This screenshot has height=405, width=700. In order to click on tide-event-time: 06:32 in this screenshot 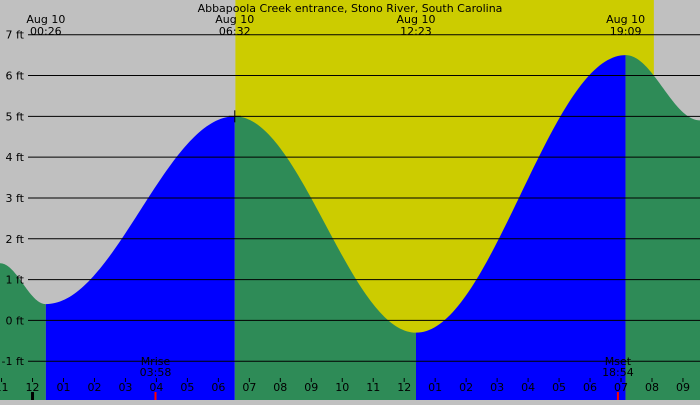, I will do `click(235, 31)`.